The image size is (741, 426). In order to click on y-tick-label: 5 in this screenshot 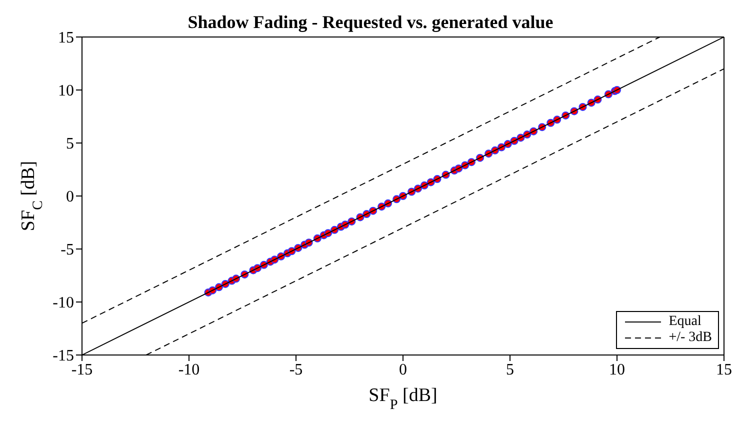, I will do `click(70, 144)`.